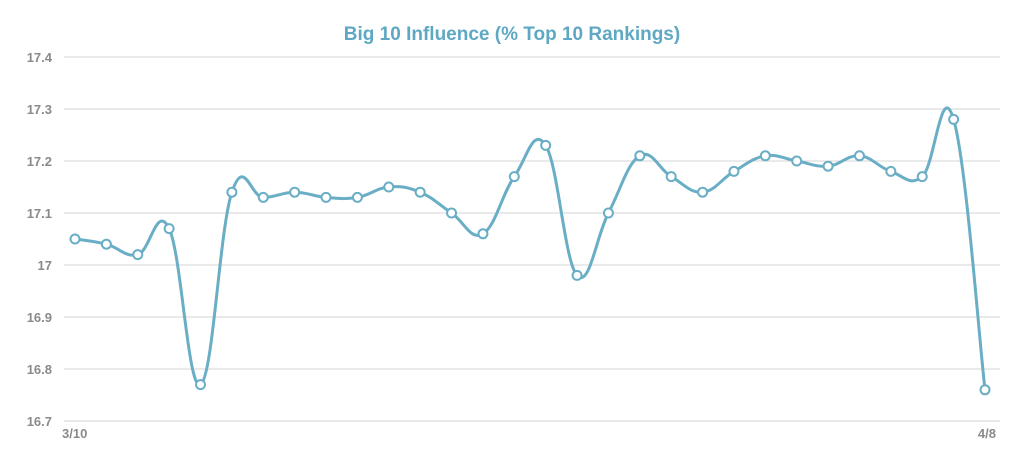  Describe the element at coordinates (45, 265) in the screenshot. I see `y-tick-label: 17` at that location.